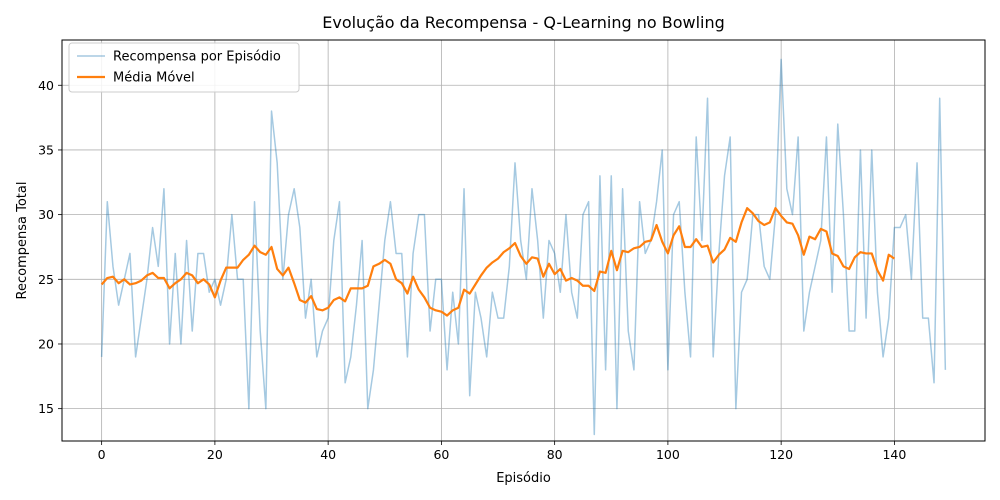 This screenshot has height=500, width=1000. What do you see at coordinates (154, 78) in the screenshot?
I see `legend-label-moving-average: Média Móvel` at bounding box center [154, 78].